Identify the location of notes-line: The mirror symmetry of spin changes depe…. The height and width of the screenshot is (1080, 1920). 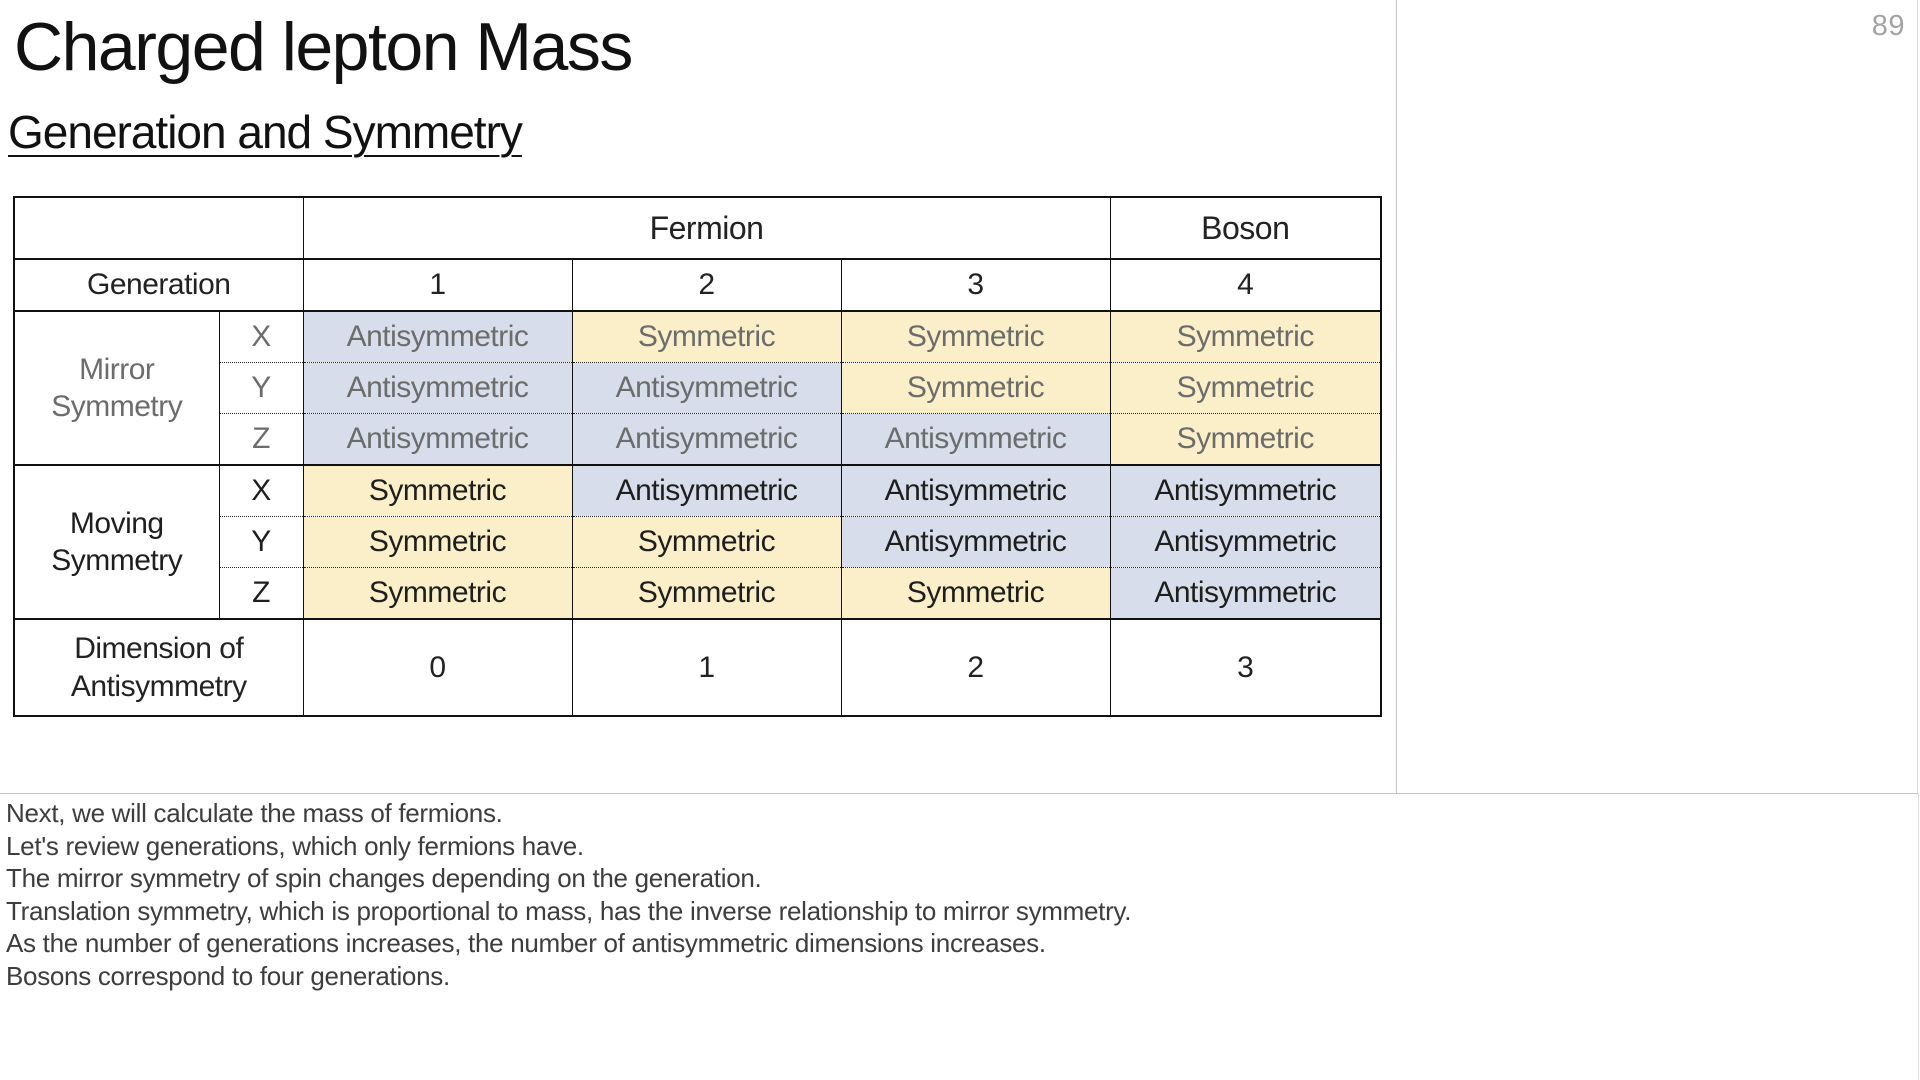
(384, 878).